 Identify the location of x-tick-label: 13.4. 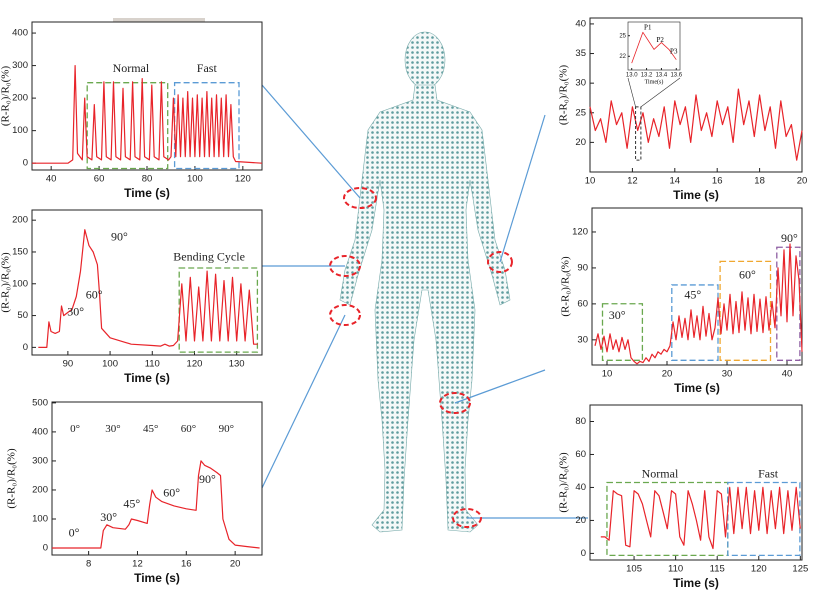
(662, 76).